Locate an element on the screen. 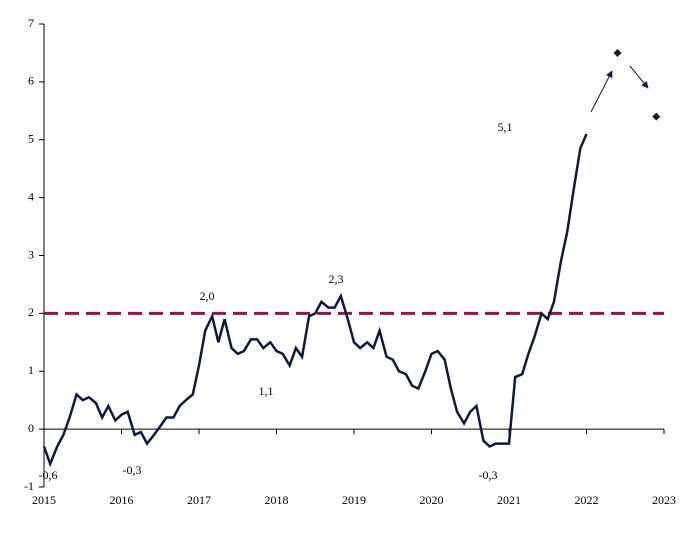 Image resolution: width=700 pixels, height=536 pixels. y-tick-label: 6 is located at coordinates (31, 81).